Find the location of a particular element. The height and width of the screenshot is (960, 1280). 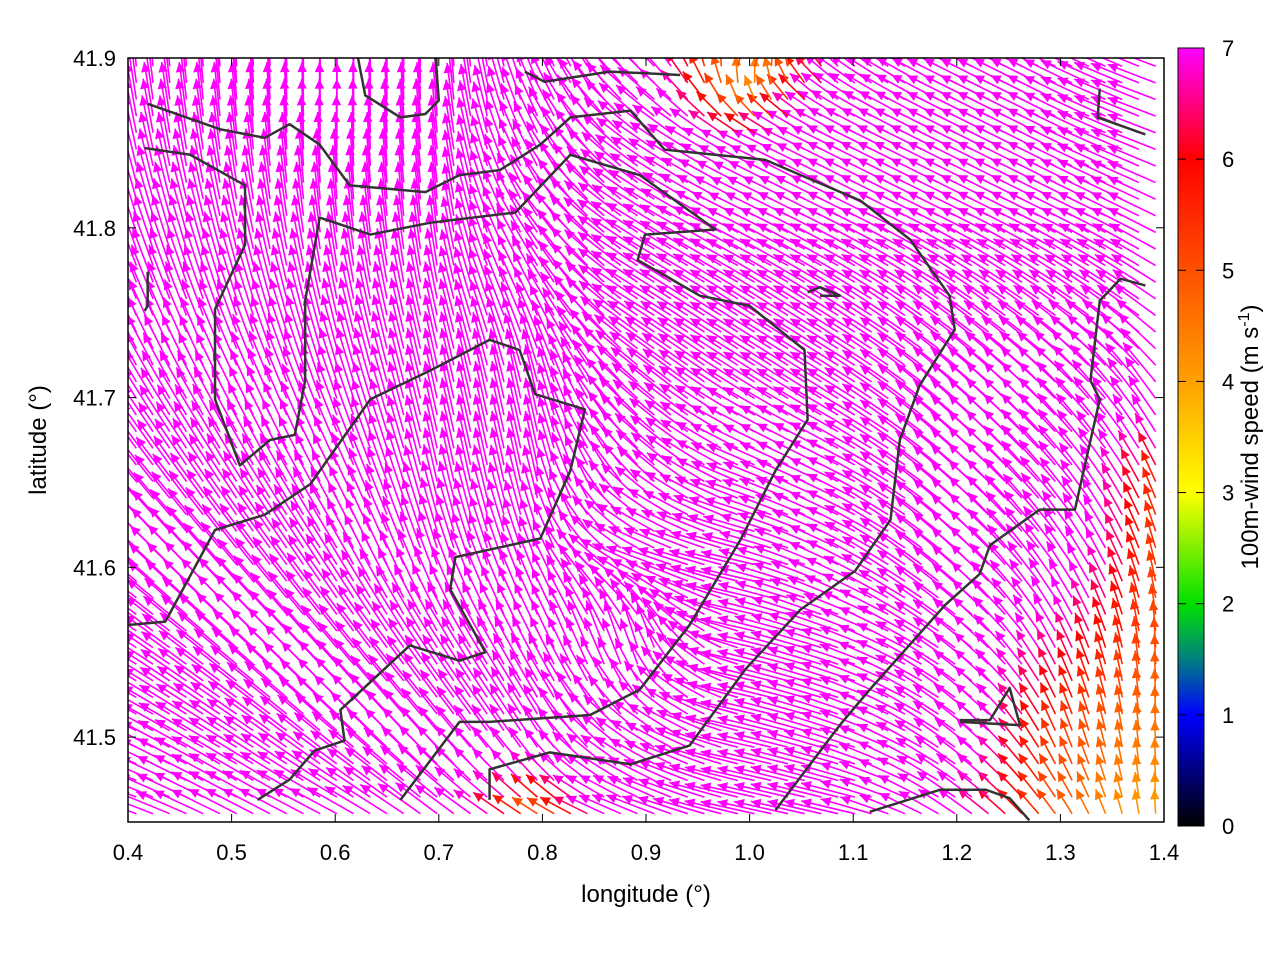

colorbar-tick-label: 6 is located at coordinates (1228, 159).